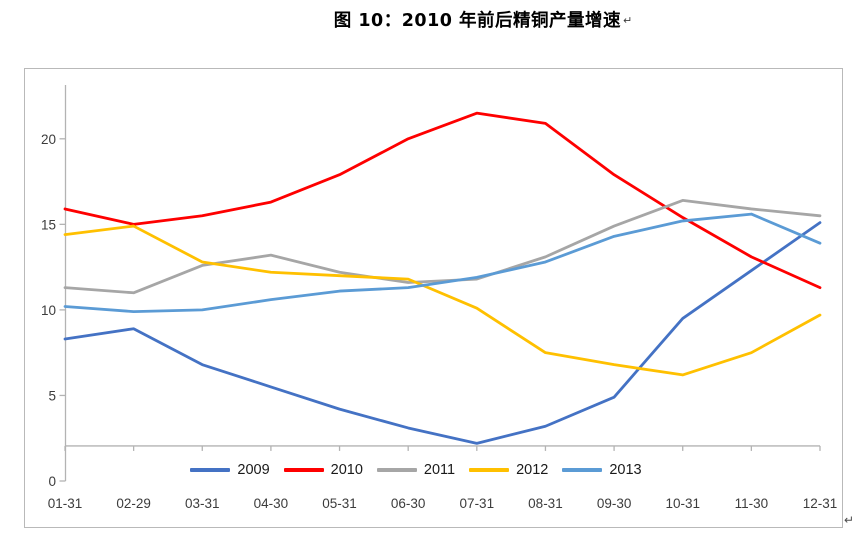 The image size is (860, 543). I want to click on x-tick-label: 09-30, so click(614, 503).